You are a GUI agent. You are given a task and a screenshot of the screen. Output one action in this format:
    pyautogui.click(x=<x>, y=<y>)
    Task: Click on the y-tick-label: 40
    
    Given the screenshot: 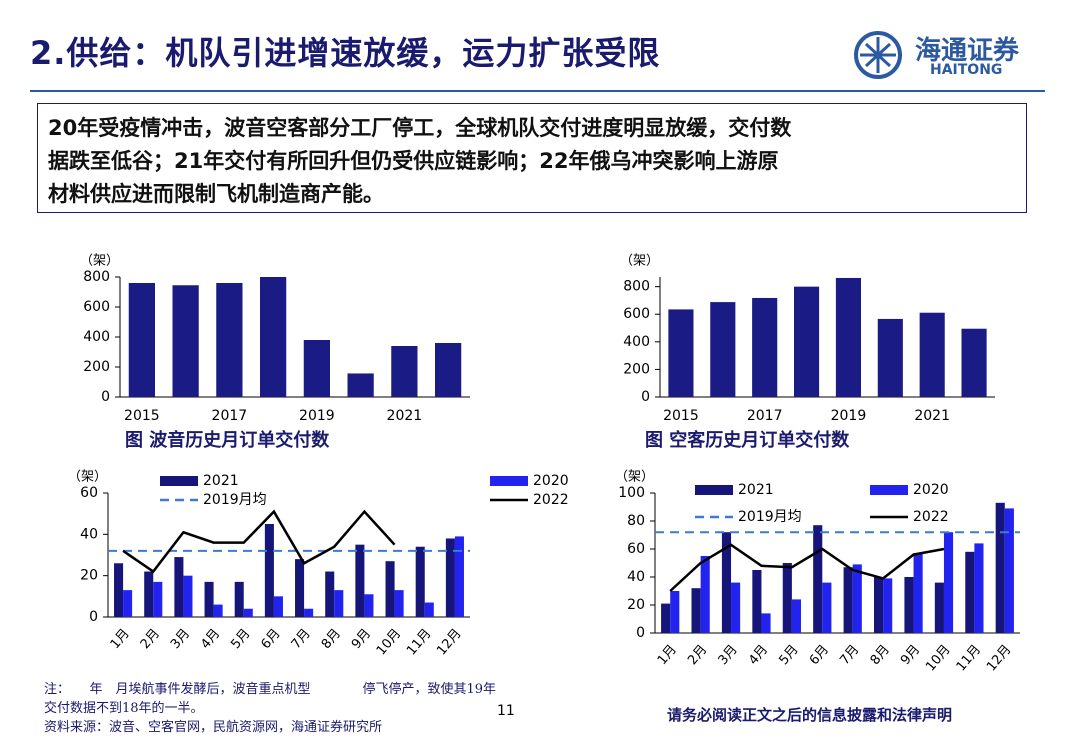 What is the action you would take?
    pyautogui.click(x=636, y=577)
    